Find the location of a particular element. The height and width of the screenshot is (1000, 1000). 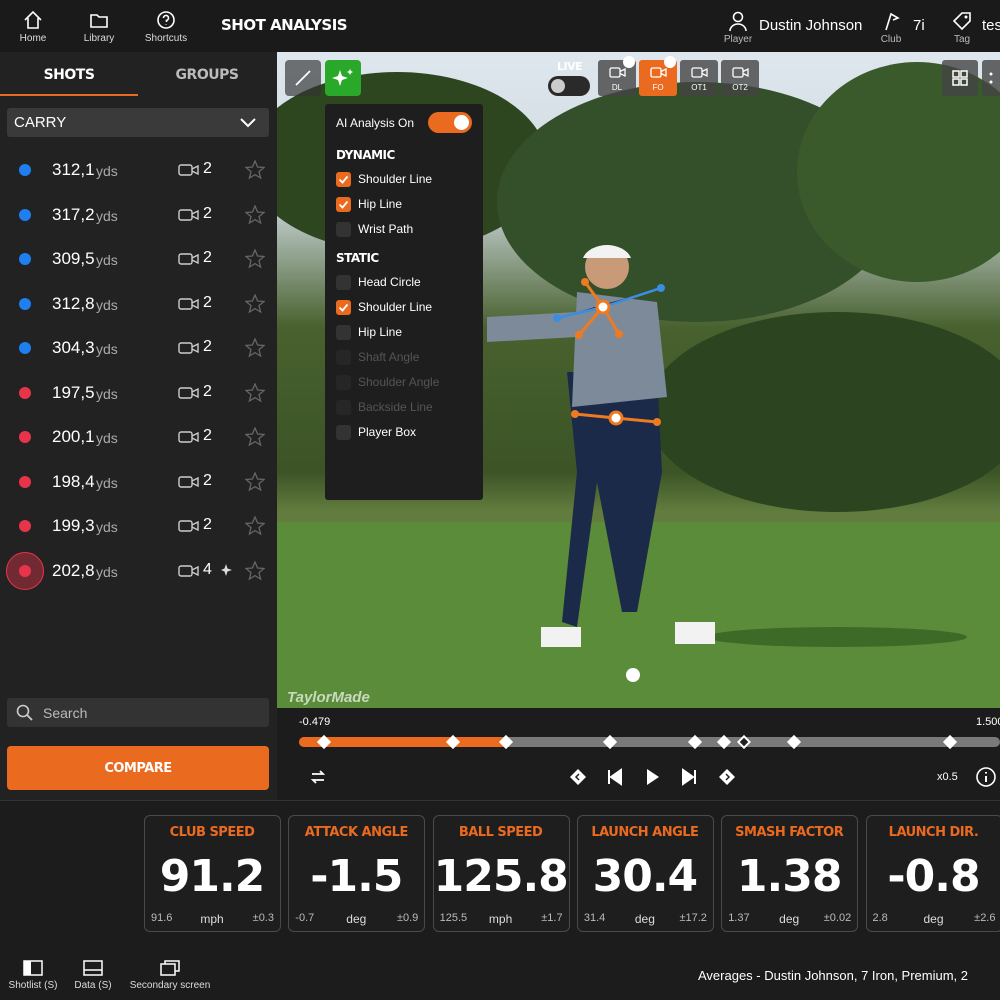

shot-row: 317,2 yds 2 is located at coordinates (138, 215).